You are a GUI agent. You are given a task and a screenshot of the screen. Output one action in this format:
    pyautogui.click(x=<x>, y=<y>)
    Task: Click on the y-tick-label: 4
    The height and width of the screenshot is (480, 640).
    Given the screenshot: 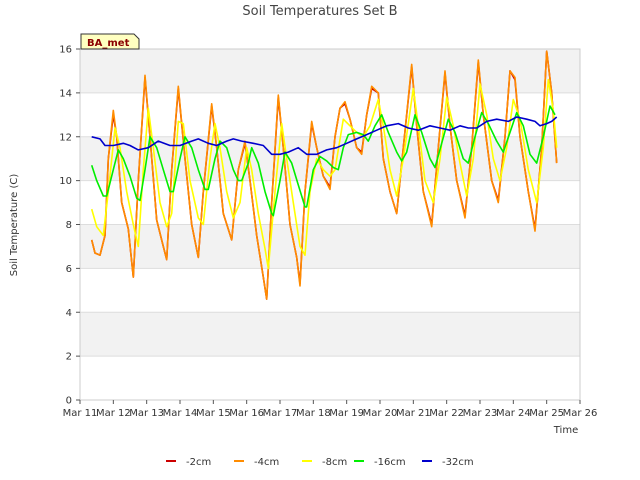 What is the action you would take?
    pyautogui.click(x=69, y=313)
    